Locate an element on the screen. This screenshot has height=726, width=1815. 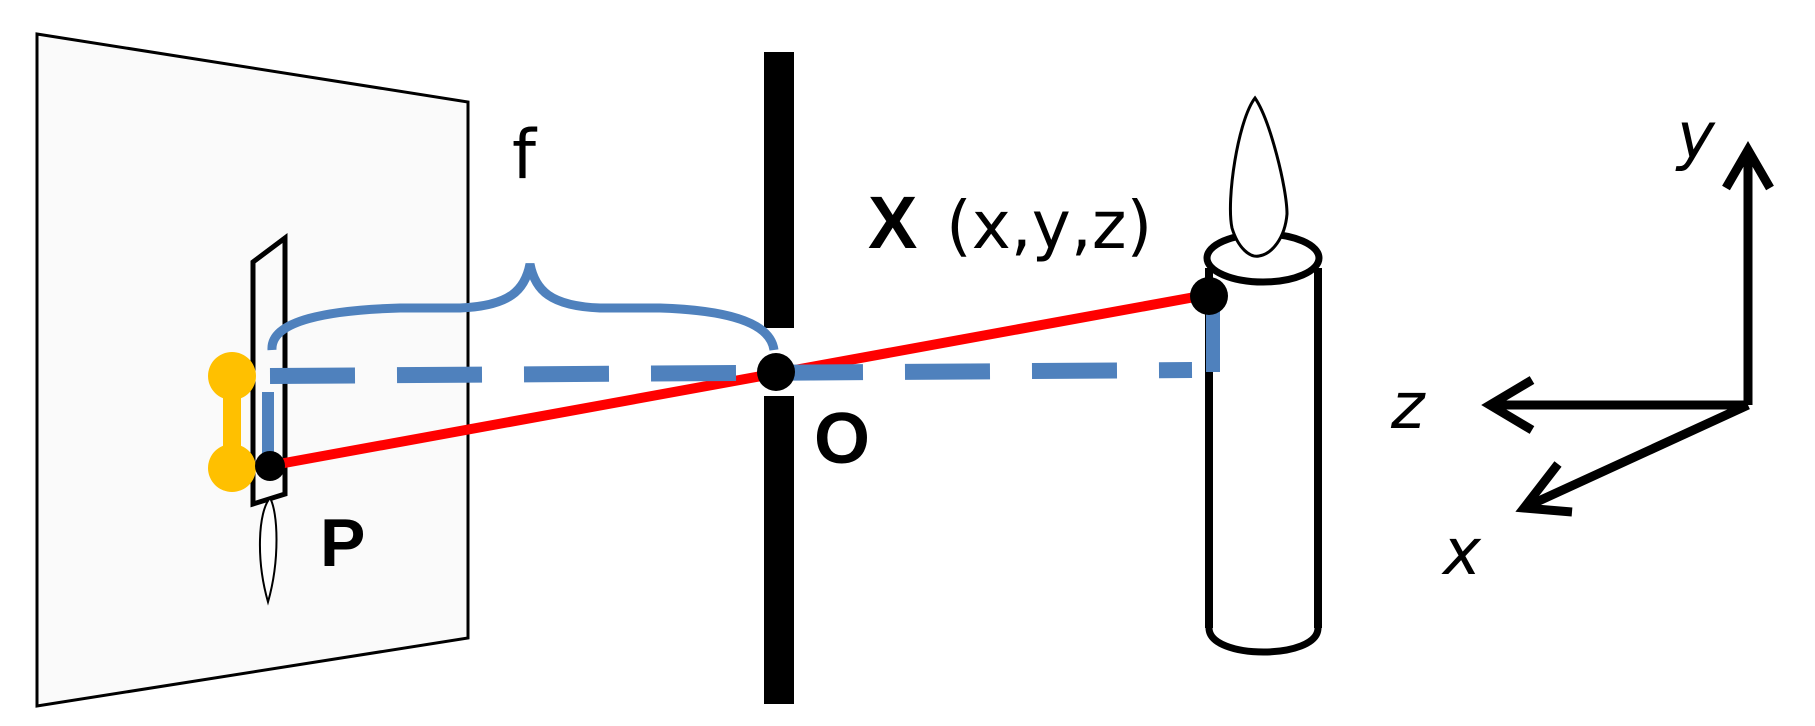
optical-axis-dashed is located at coordinates (731, 373).